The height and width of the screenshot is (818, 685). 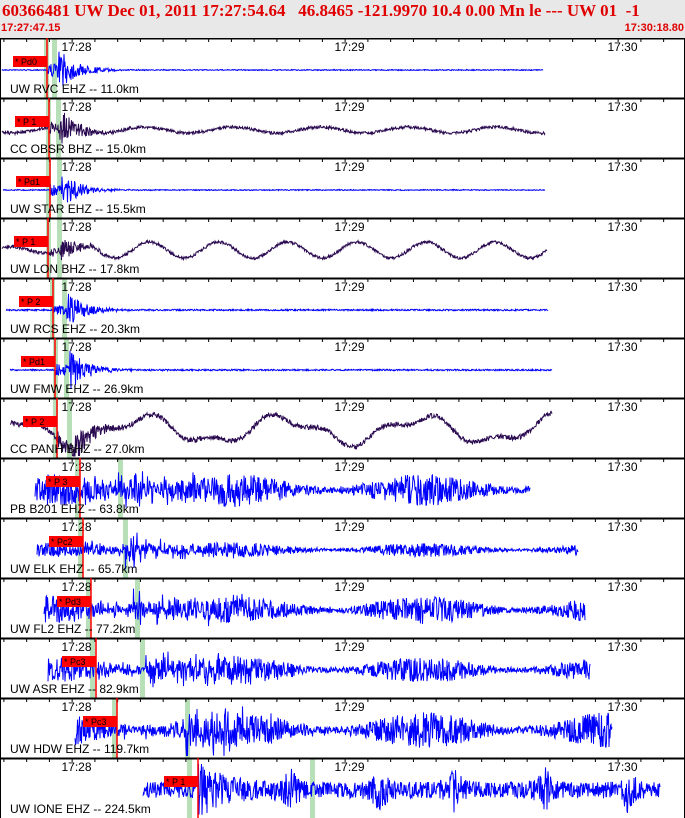 I want to click on trace-lon: 17:28 17:29 17:30 * P 1 UW LON BHZ -- 17.8km, so click(x=342, y=247).